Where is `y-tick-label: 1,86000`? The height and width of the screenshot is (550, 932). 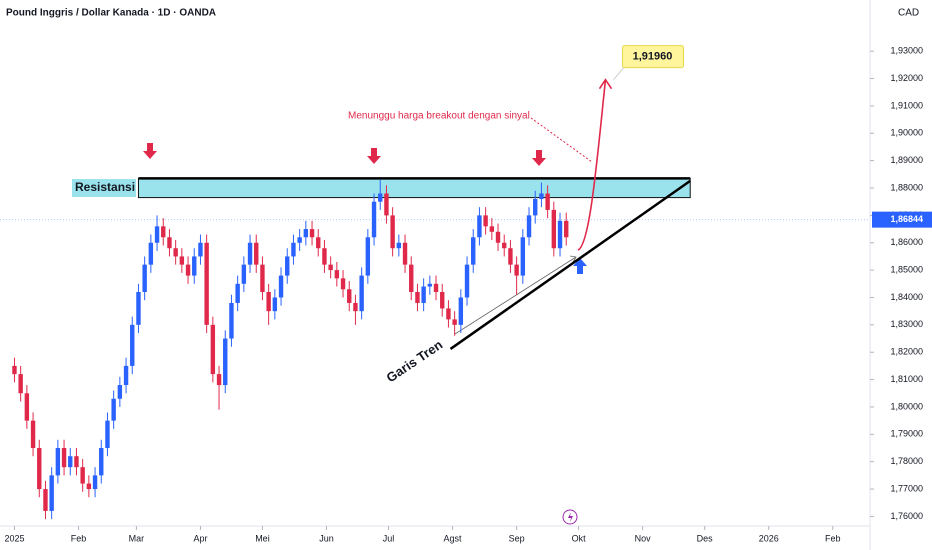
y-tick-label: 1,86000 is located at coordinates (906, 242).